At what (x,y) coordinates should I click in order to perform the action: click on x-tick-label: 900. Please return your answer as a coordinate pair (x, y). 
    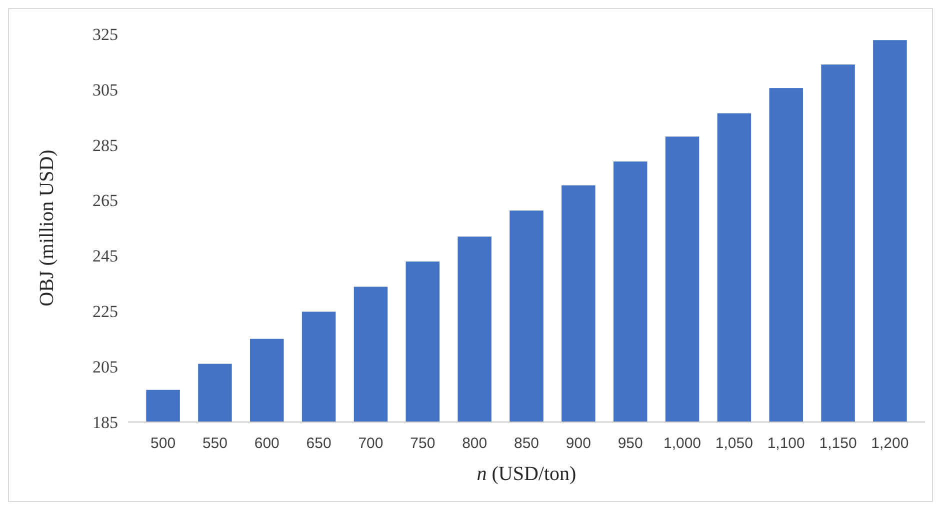
    Looking at the image, I should click on (578, 443).